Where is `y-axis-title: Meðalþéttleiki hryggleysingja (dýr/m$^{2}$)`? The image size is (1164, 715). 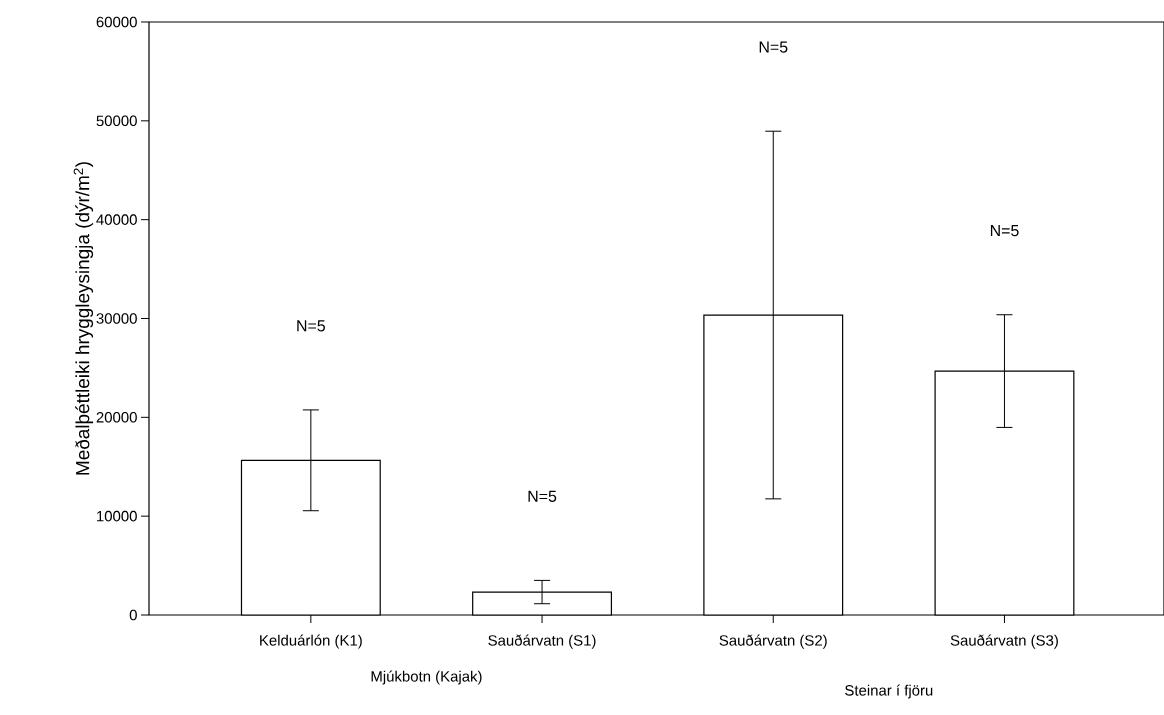
y-axis-title: Meðalþéttleiki hryggleysingja (dýr/m$^{2}$) is located at coordinates (83, 318).